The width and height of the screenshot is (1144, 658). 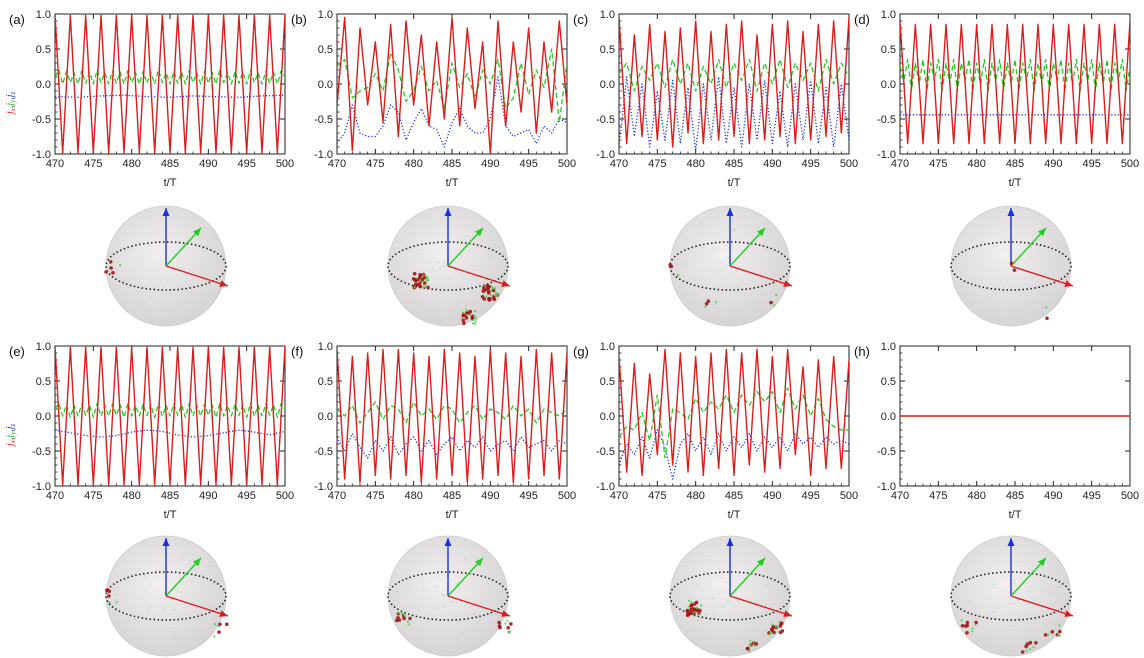 What do you see at coordinates (337, 164) in the screenshot?
I see `x-tick-label: 470` at bounding box center [337, 164].